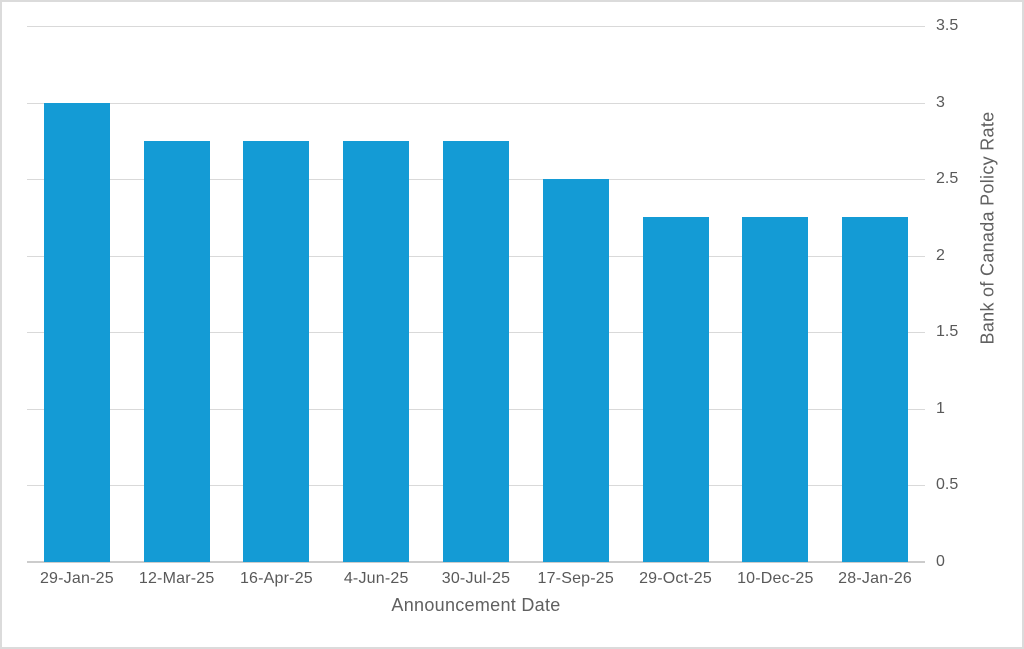 The image size is (1024, 649). I want to click on x-tick-label: 10-Dec-25, so click(775, 578).